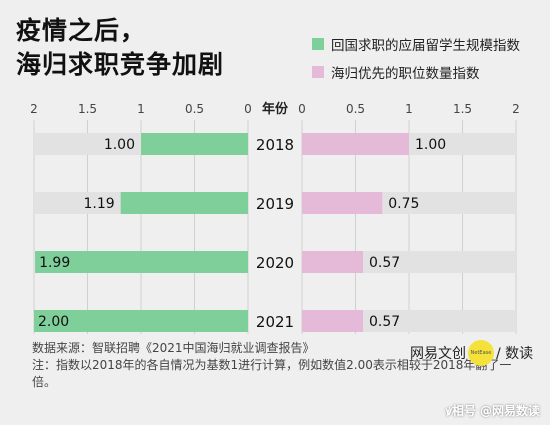  Describe the element at coordinates (194, 109) in the screenshot. I see `left-axis-tick-label: 0.5` at that location.